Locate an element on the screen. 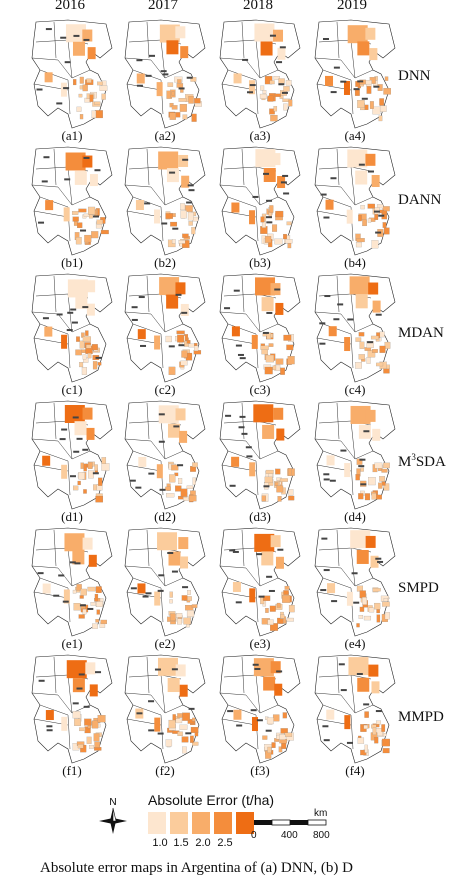 This screenshot has height=877, width=474. panel-label: (b1) is located at coordinates (72, 262).